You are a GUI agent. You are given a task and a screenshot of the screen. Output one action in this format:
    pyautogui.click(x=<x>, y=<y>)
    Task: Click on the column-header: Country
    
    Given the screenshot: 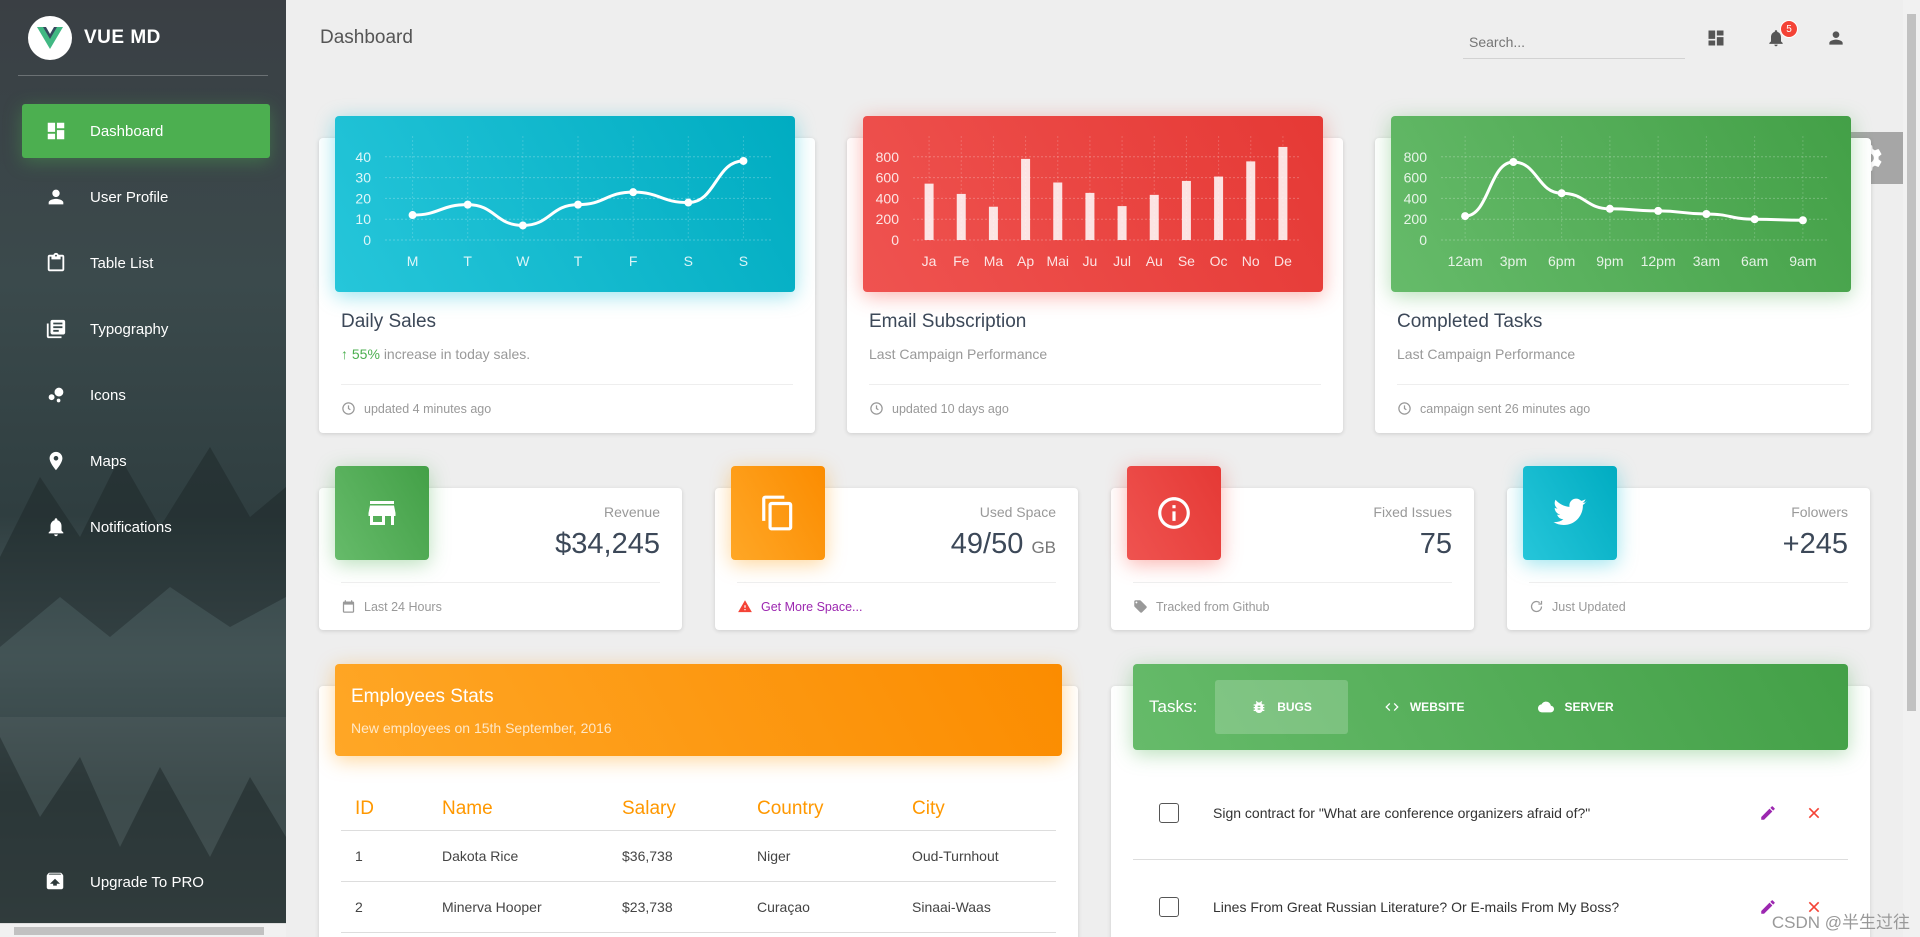 What is the action you would take?
    pyautogui.click(x=820, y=810)
    